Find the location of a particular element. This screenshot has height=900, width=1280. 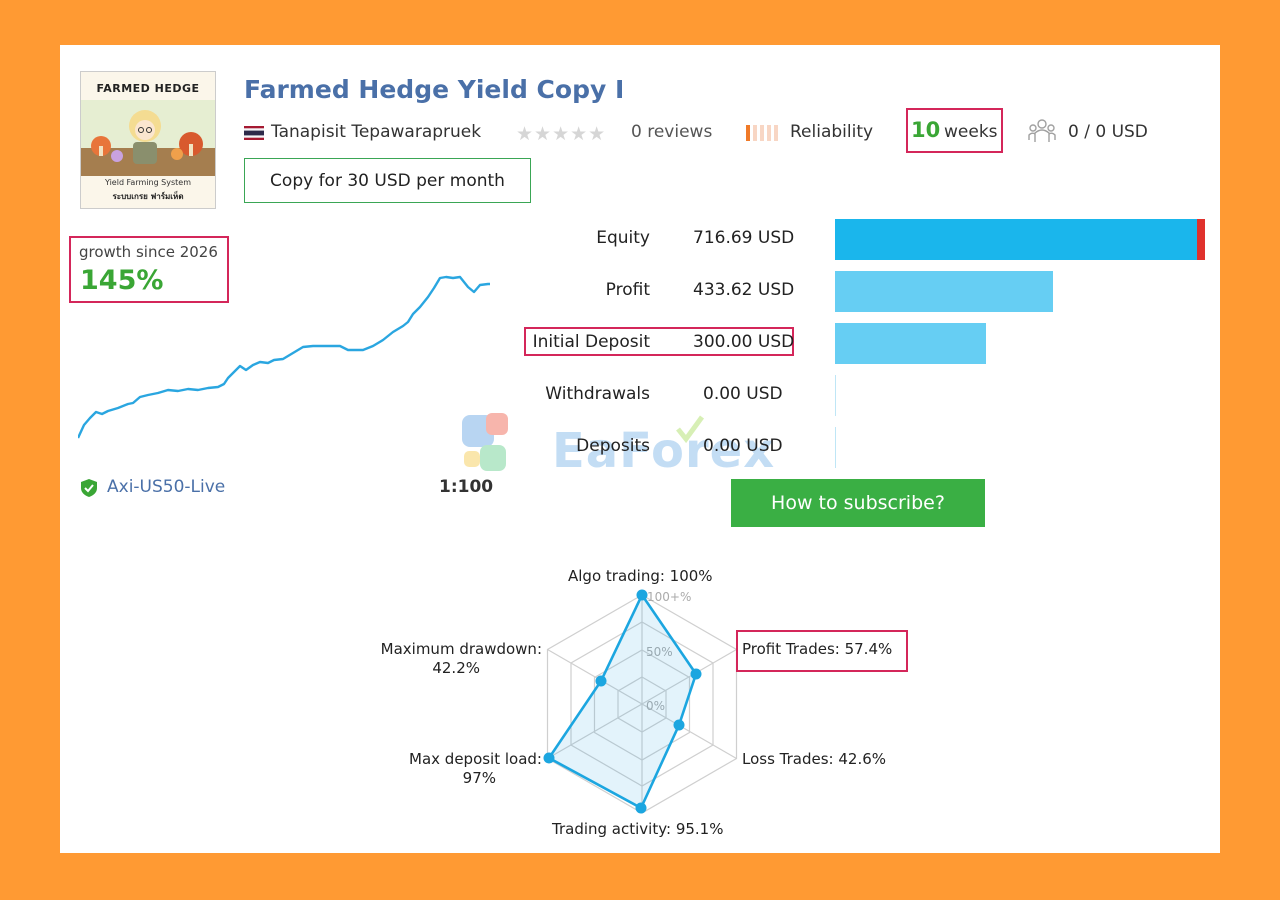

signal-title: Farmed Hedge Yield Copy I is located at coordinates (434, 89).